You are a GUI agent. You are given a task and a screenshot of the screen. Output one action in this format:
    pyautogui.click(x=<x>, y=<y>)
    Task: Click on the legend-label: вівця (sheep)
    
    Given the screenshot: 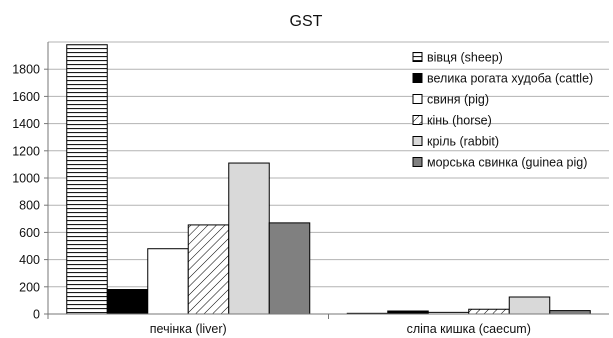 What is the action you would take?
    pyautogui.click(x=465, y=58)
    